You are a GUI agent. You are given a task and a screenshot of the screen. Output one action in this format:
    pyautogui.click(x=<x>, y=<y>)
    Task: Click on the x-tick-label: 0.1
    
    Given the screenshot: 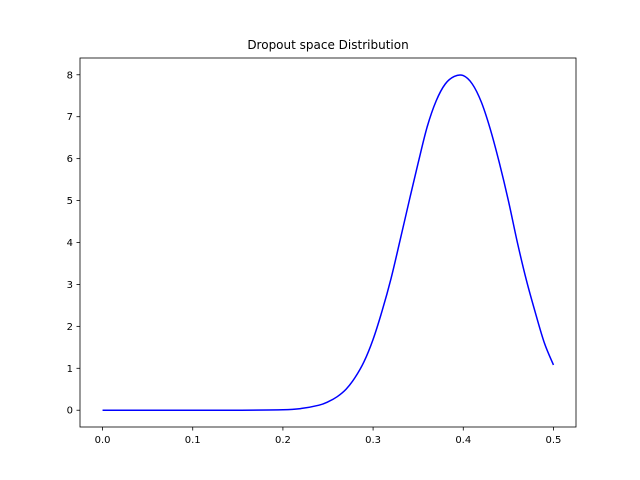 What is the action you would take?
    pyautogui.click(x=193, y=440)
    